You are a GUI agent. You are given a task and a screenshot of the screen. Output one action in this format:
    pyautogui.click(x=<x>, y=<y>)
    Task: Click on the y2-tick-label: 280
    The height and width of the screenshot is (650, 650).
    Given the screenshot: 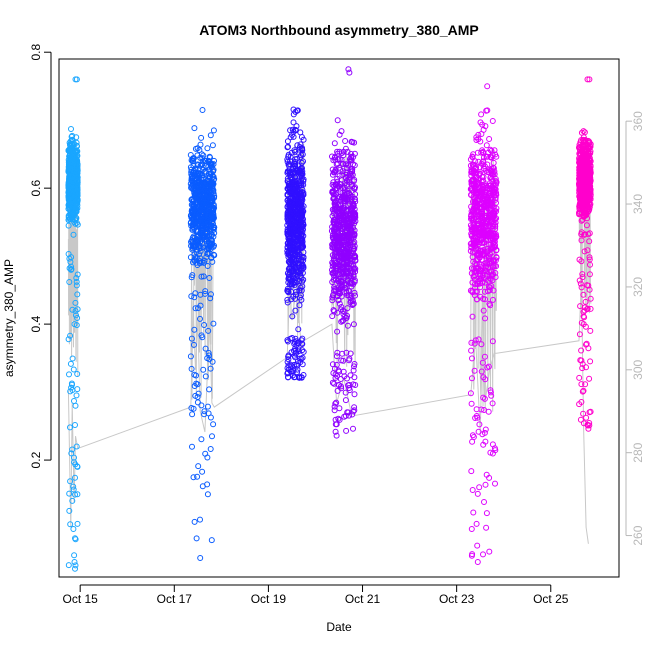 What is the action you would take?
    pyautogui.click(x=638, y=452)
    